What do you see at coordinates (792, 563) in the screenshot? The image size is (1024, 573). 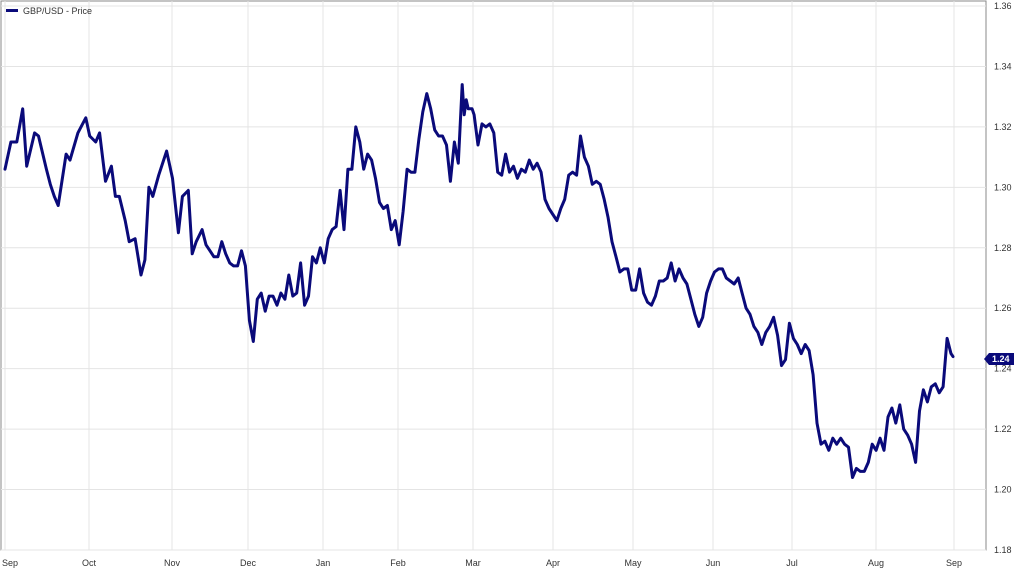 I see `x-tick-label: Jul` at bounding box center [792, 563].